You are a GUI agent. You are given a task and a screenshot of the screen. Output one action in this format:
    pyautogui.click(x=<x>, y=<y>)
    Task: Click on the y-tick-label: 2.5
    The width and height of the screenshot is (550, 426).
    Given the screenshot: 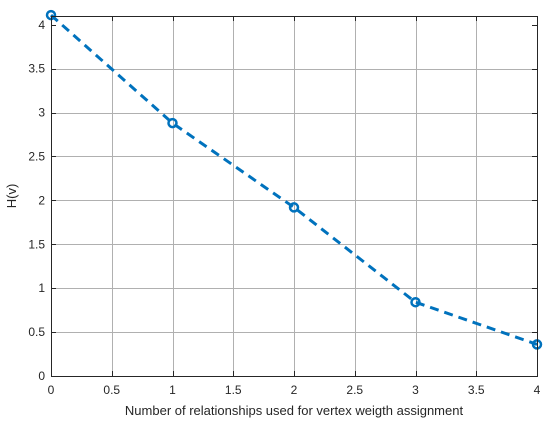 What is the action you would take?
    pyautogui.click(x=36, y=156)
    